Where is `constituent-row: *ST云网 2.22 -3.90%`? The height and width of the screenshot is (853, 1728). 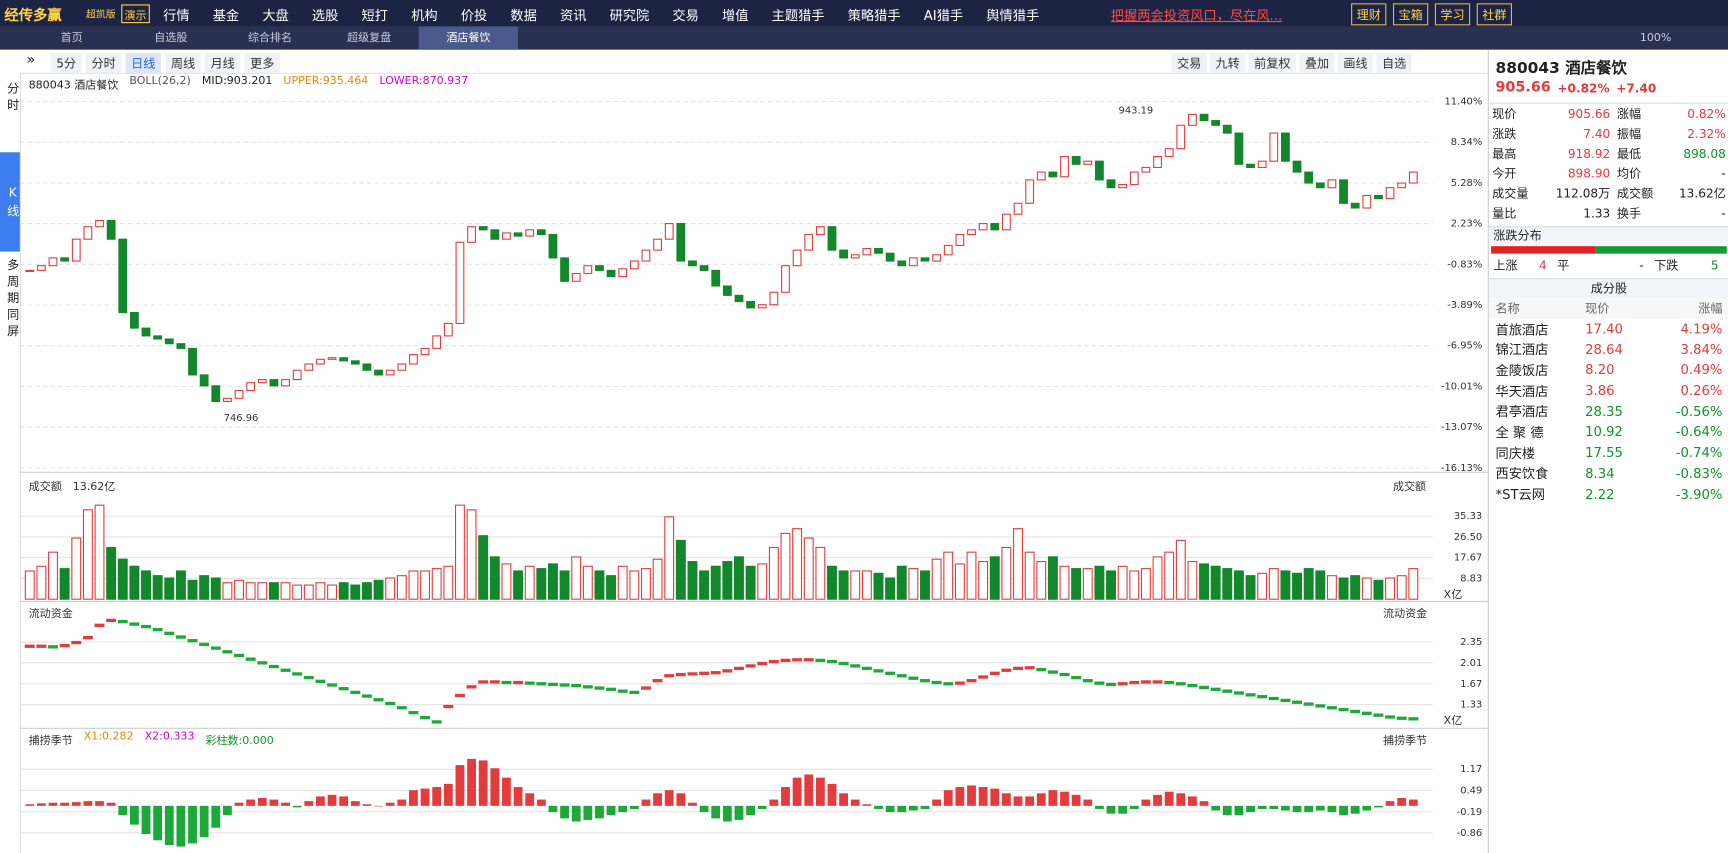 constituent-row: *ST云网 2.22 -3.90% is located at coordinates (1608, 494).